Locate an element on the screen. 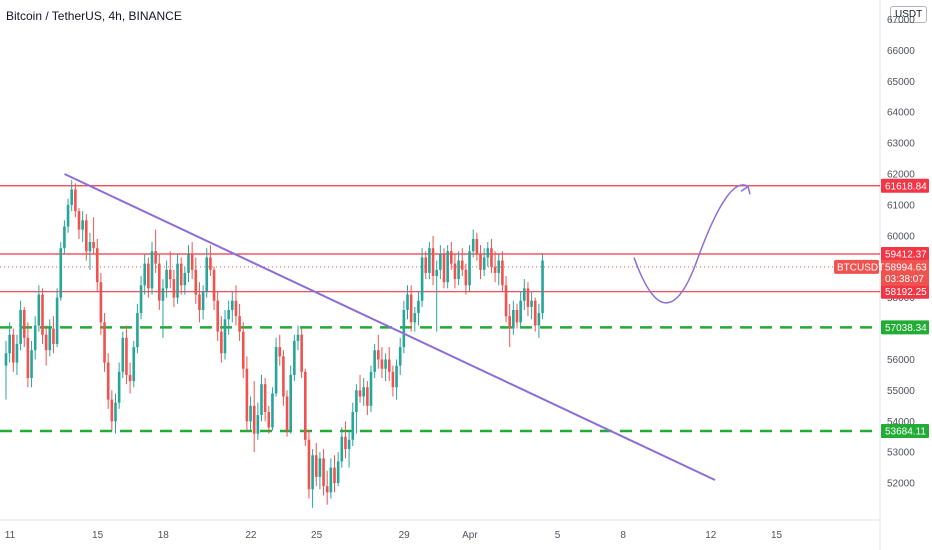 Image resolution: width=932 pixels, height=550 pixels. price-tick-label: 52000 is located at coordinates (901, 484).